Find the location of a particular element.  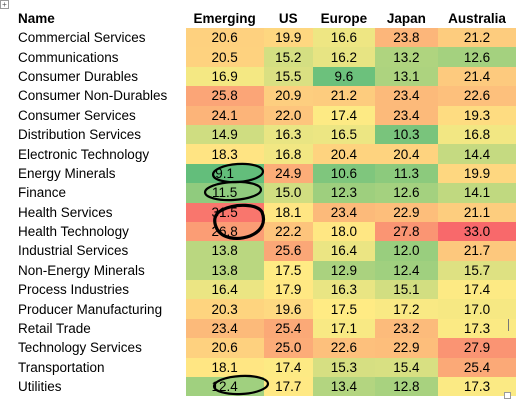

cell-japan: 12.4 is located at coordinates (406, 270).